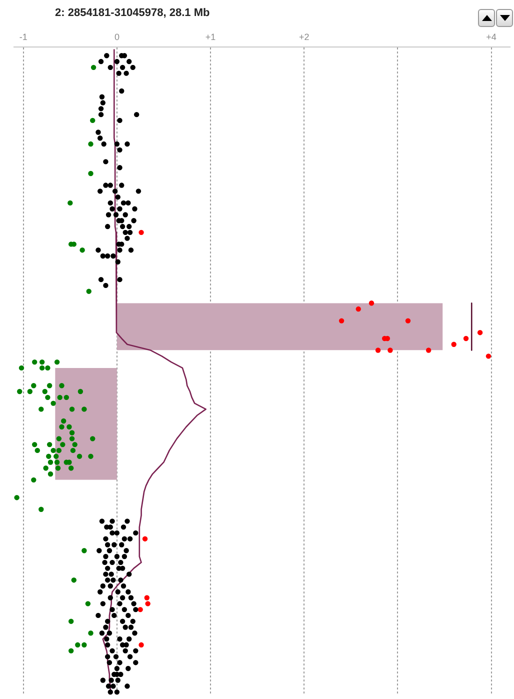 The image size is (514, 699). I want to click on x-tick-label: -1, so click(23, 37).